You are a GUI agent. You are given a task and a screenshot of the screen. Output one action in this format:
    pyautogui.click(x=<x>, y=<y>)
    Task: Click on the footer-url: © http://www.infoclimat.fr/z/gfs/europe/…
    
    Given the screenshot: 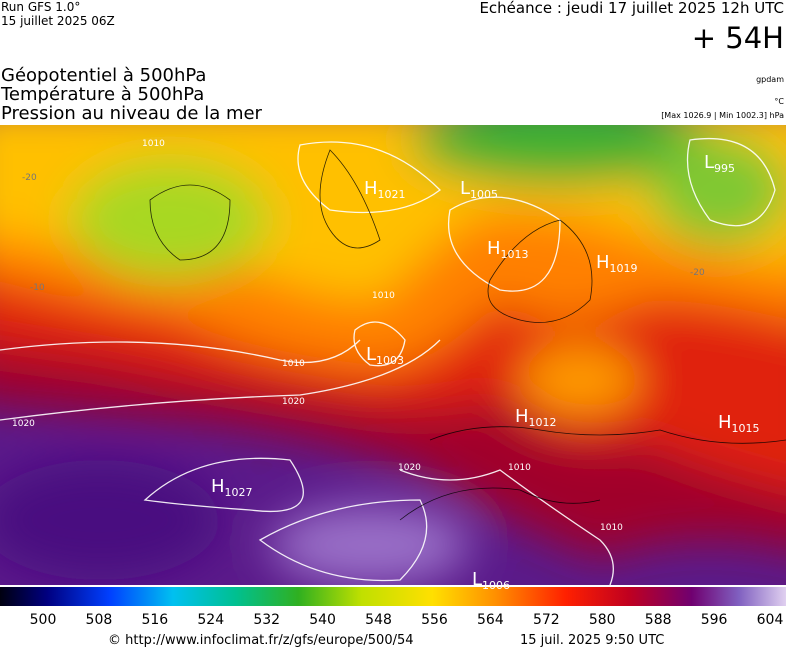 What is the action you would take?
    pyautogui.click(x=261, y=640)
    